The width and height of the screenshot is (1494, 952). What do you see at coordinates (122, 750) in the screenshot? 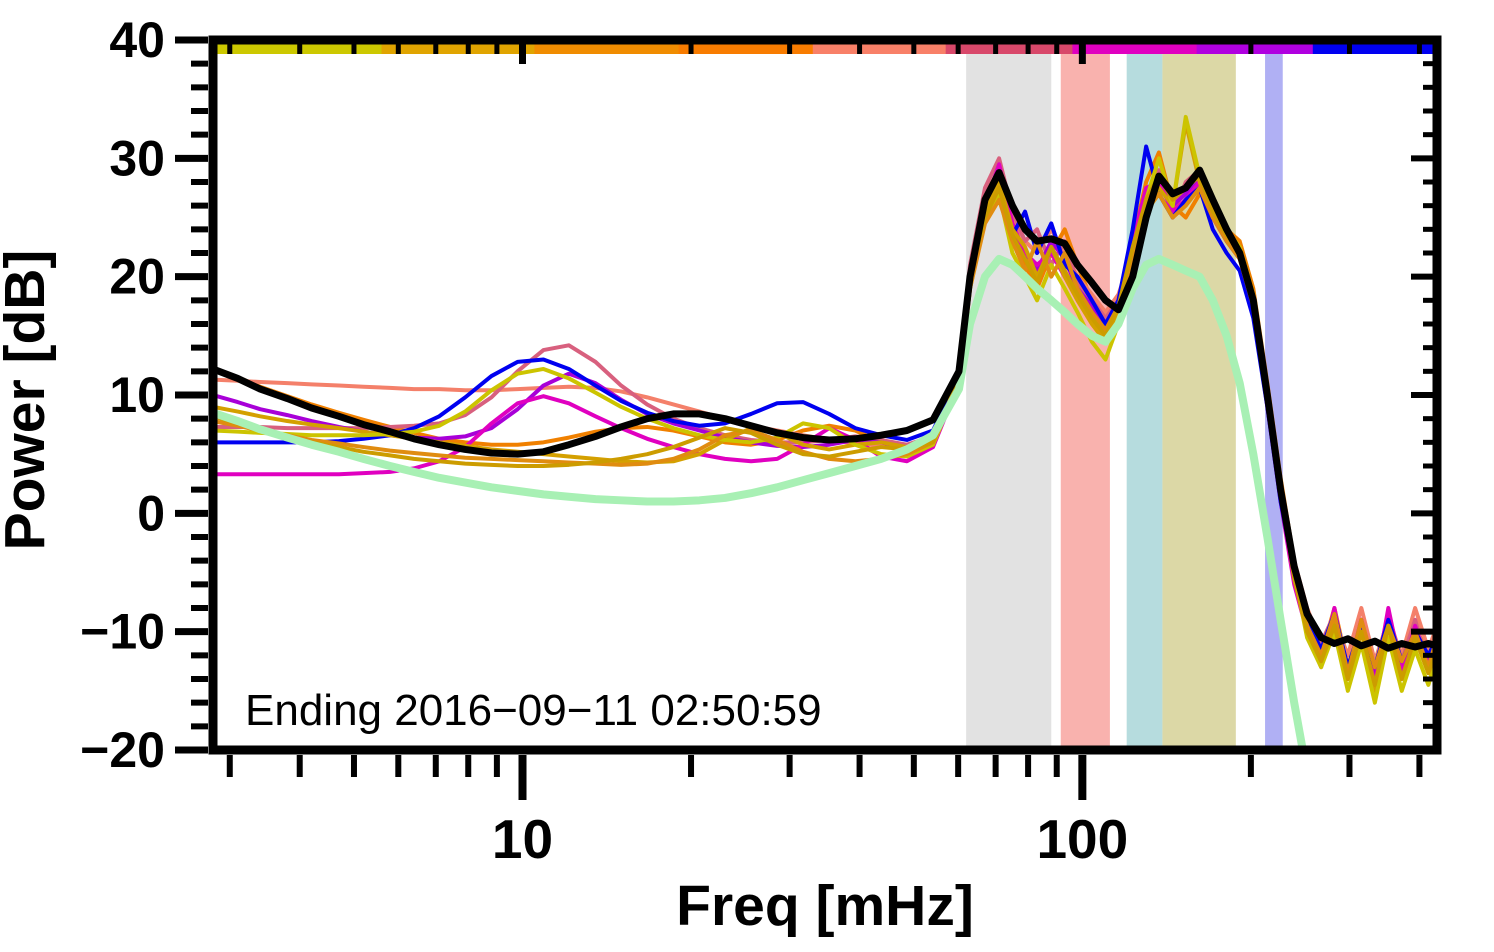
I see `y-tick-label: −20` at bounding box center [122, 750].